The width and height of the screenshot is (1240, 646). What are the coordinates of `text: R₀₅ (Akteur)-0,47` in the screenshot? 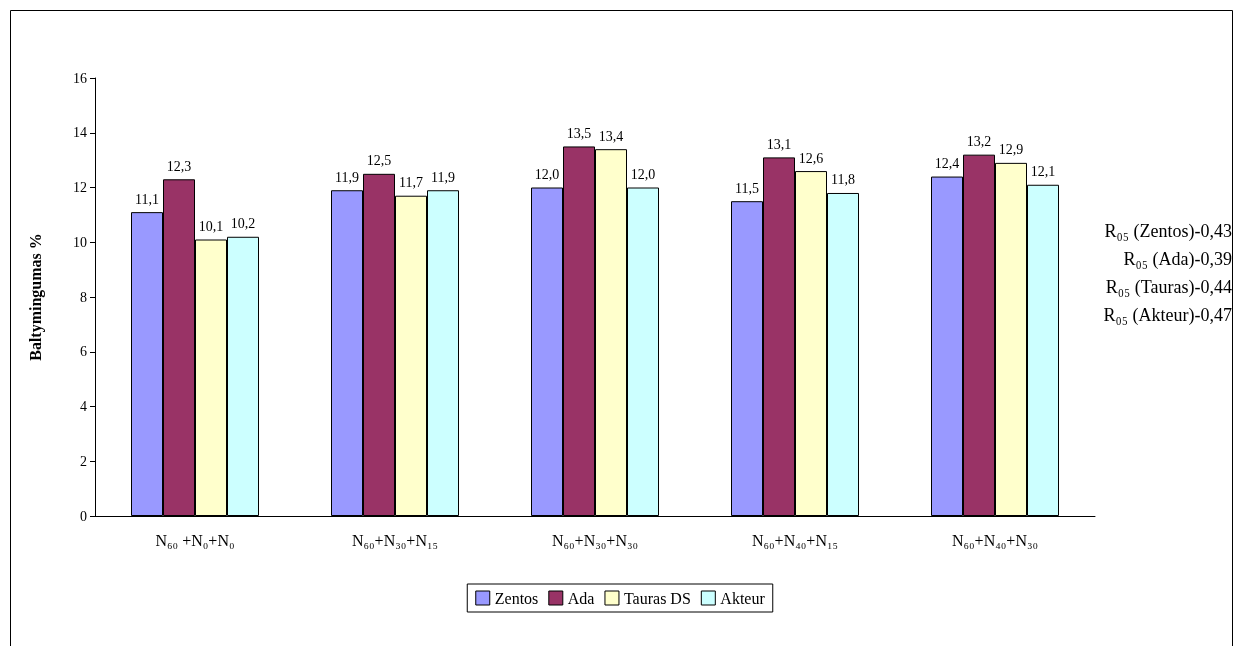 It's located at (1168, 315).